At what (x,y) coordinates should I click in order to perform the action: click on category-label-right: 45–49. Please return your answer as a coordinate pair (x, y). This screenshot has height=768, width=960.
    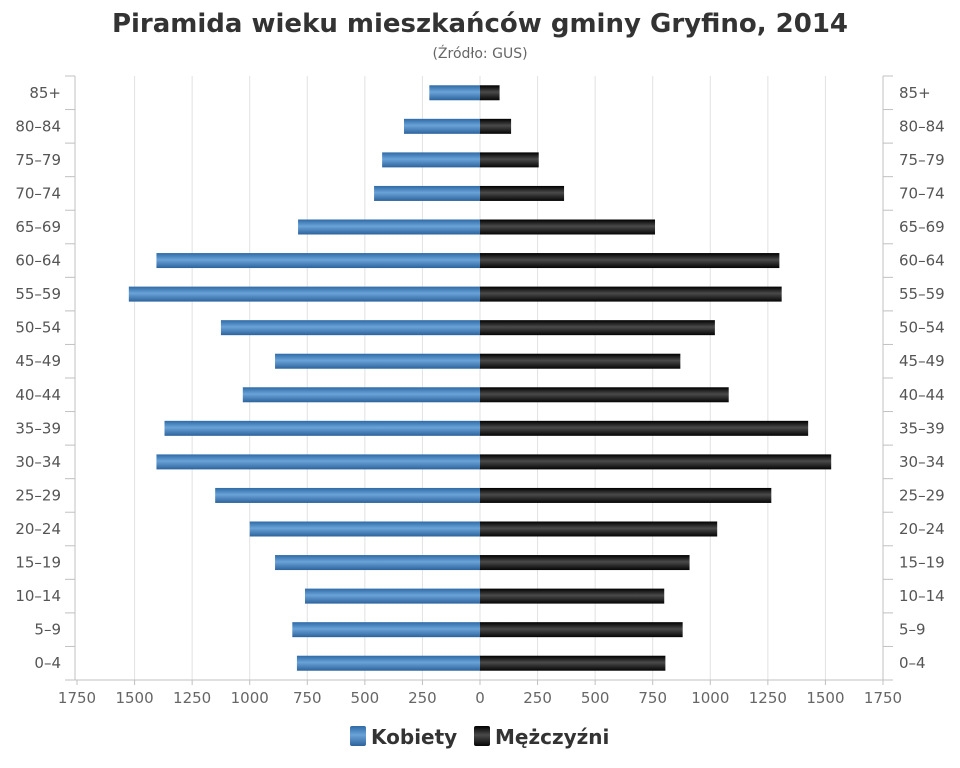
    Looking at the image, I should click on (922, 361).